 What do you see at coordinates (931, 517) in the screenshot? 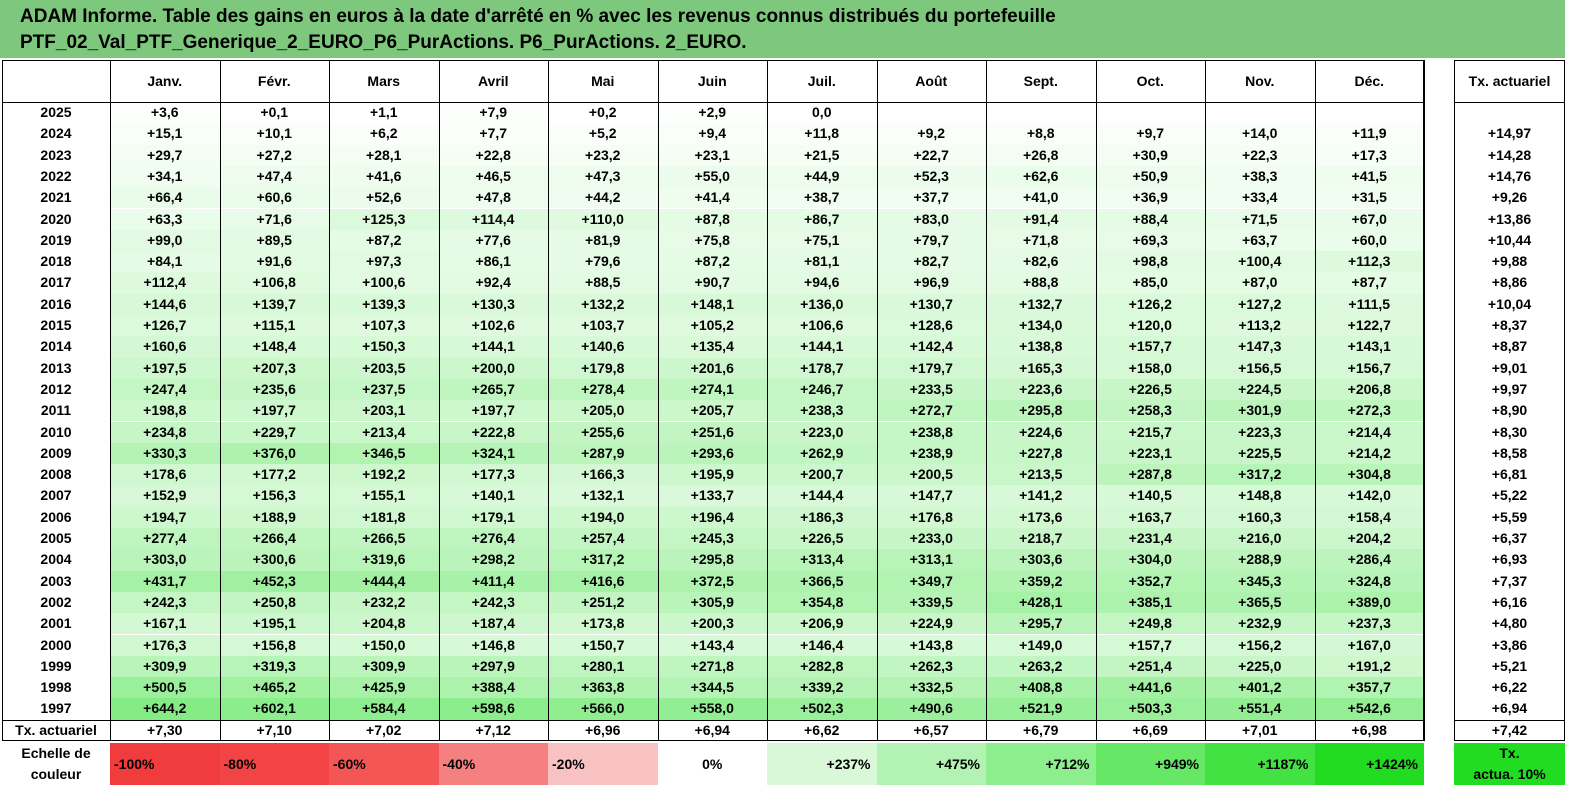
I see `table-cell: +176,8` at bounding box center [931, 517].